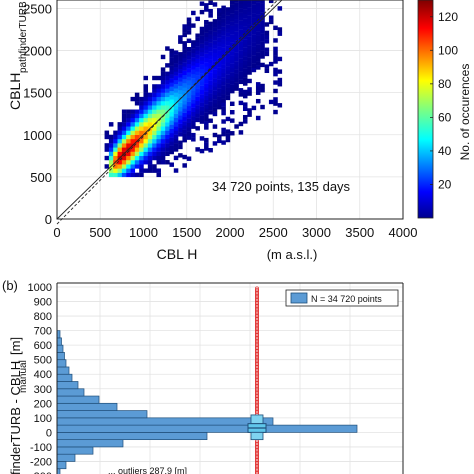 The height and width of the screenshot is (474, 474). What do you see at coordinates (49, 433) in the screenshot?
I see `y-tick-label: 0` at bounding box center [49, 433].